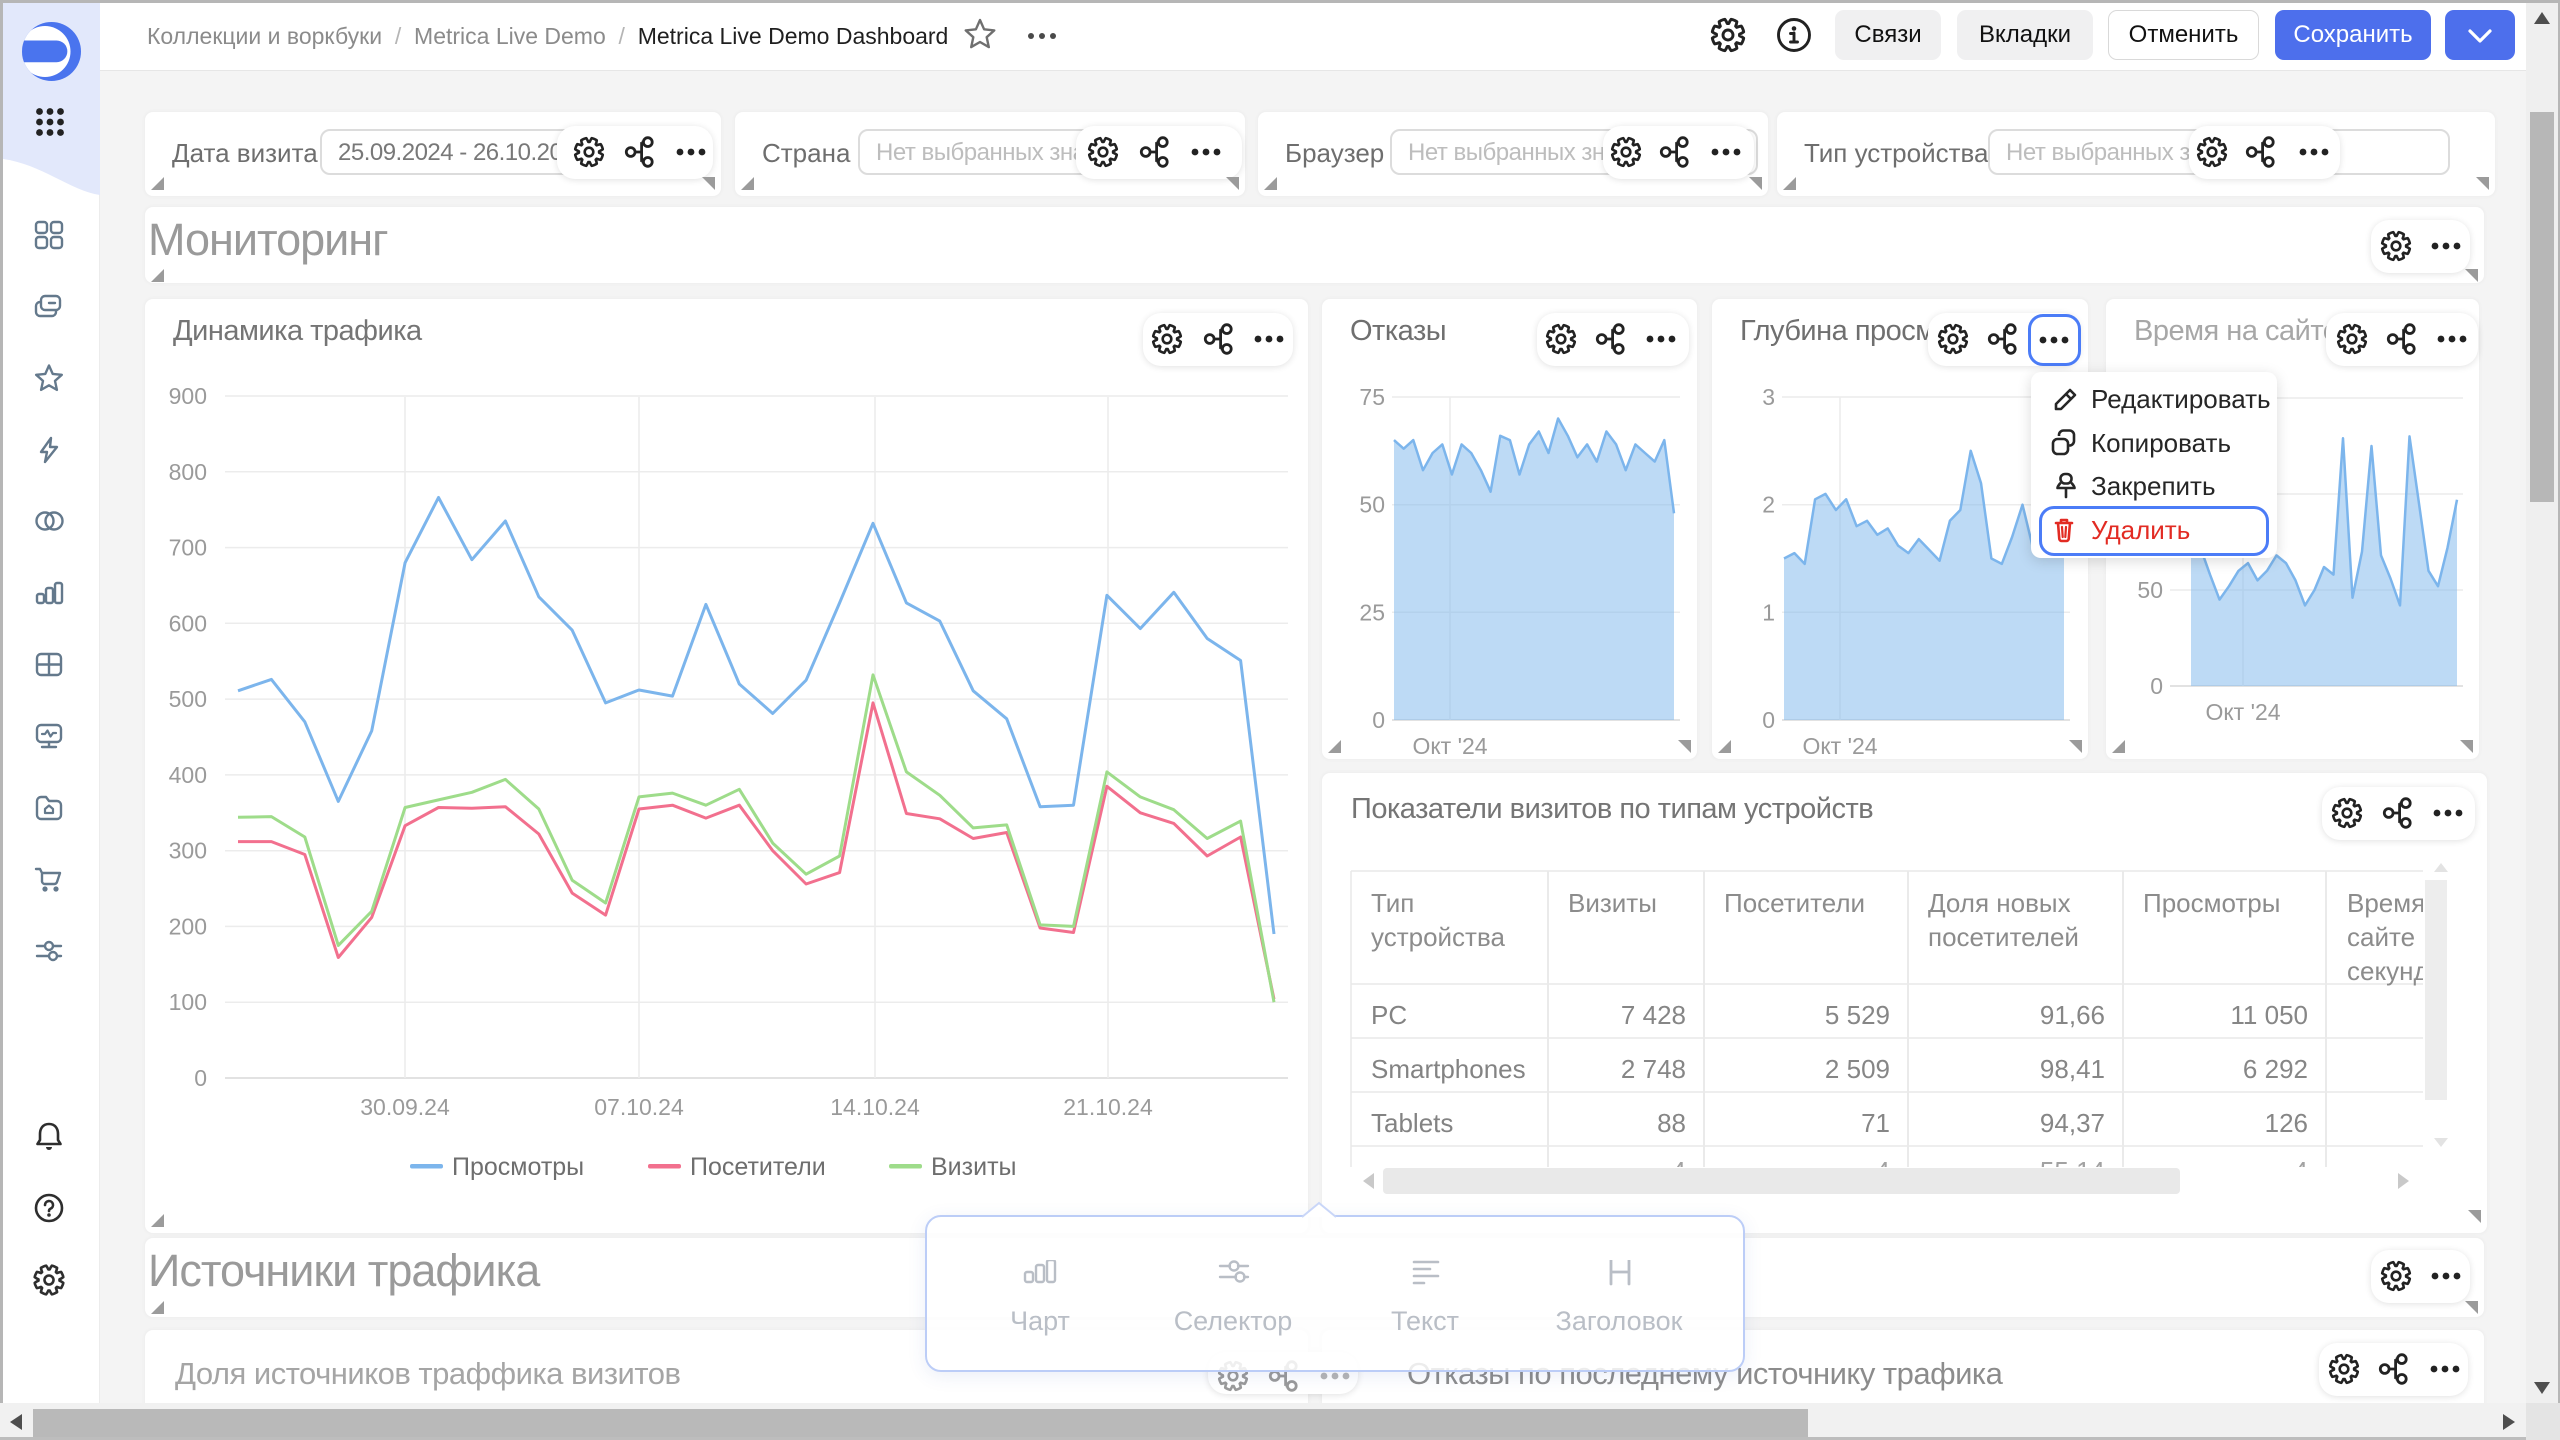 This screenshot has height=1440, width=2560. I want to click on svg-text: 7 428, so click(1653, 1015).